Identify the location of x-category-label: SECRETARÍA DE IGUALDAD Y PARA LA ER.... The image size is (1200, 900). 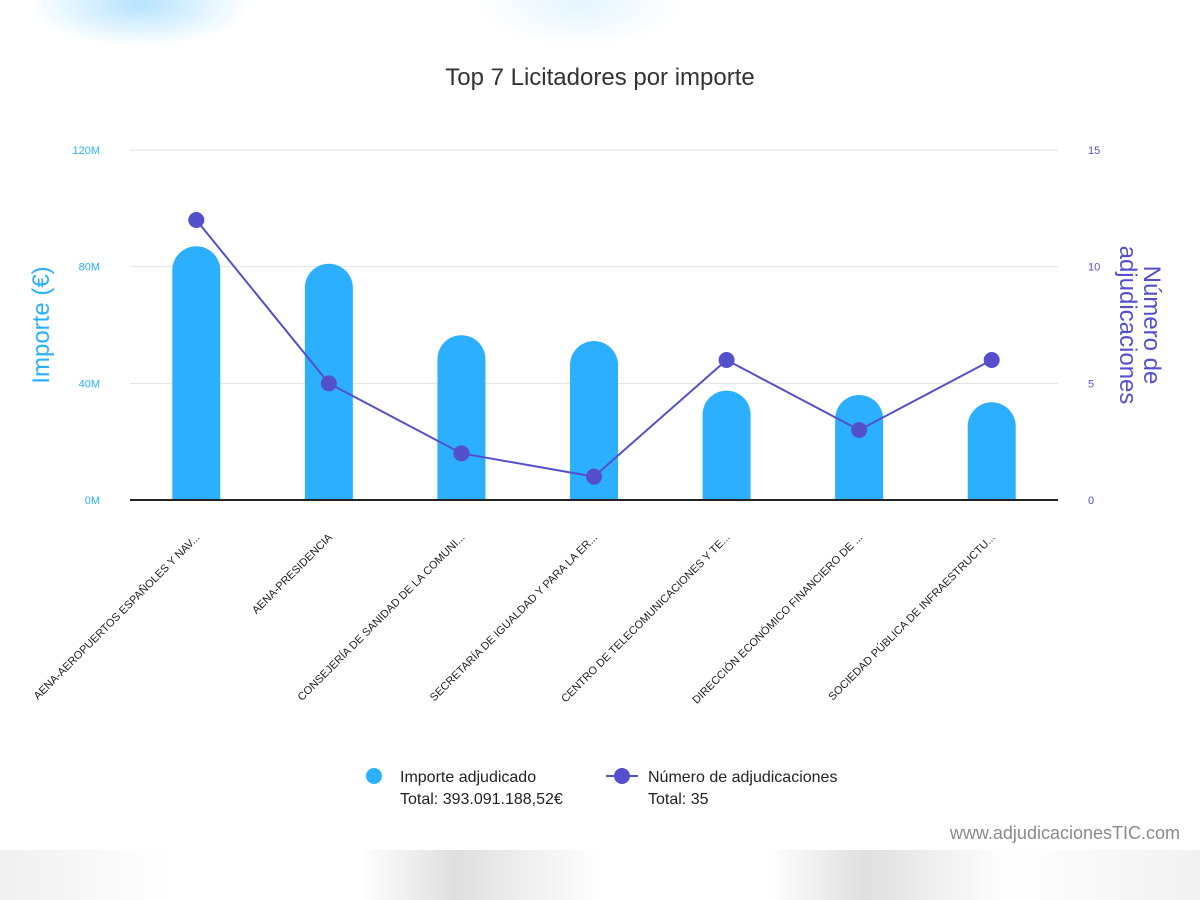
(513, 617).